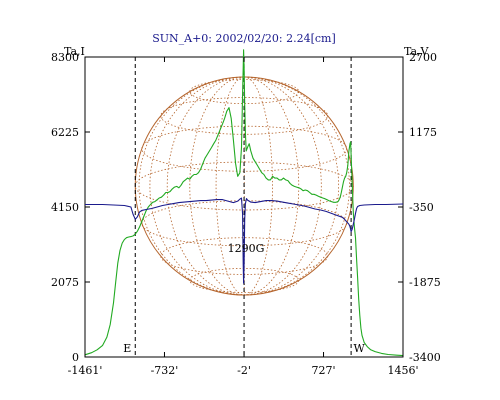  I want to click on right-axis-label: Ta,V, so click(417, 51).